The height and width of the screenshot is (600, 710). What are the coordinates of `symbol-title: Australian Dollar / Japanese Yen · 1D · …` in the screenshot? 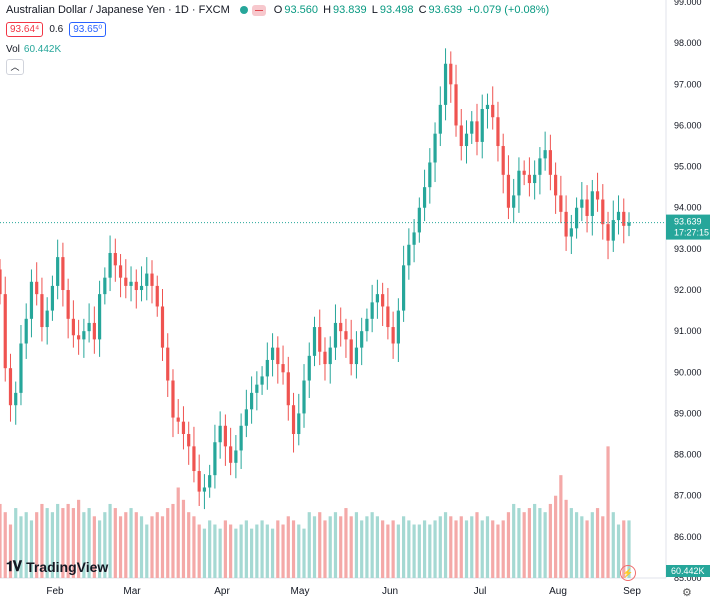 It's located at (118, 10).